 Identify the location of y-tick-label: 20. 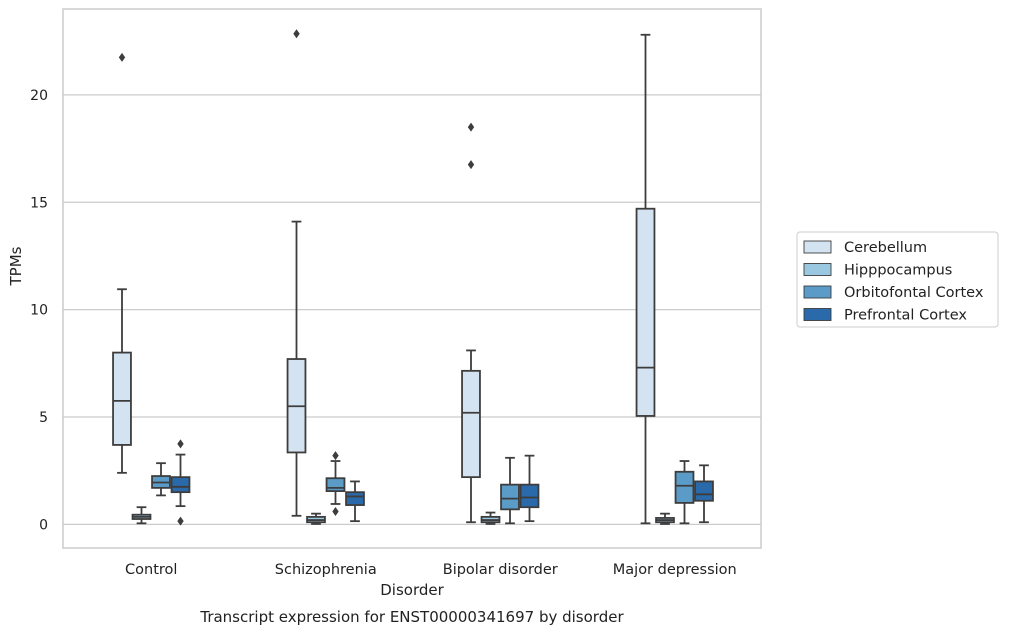
(39, 96).